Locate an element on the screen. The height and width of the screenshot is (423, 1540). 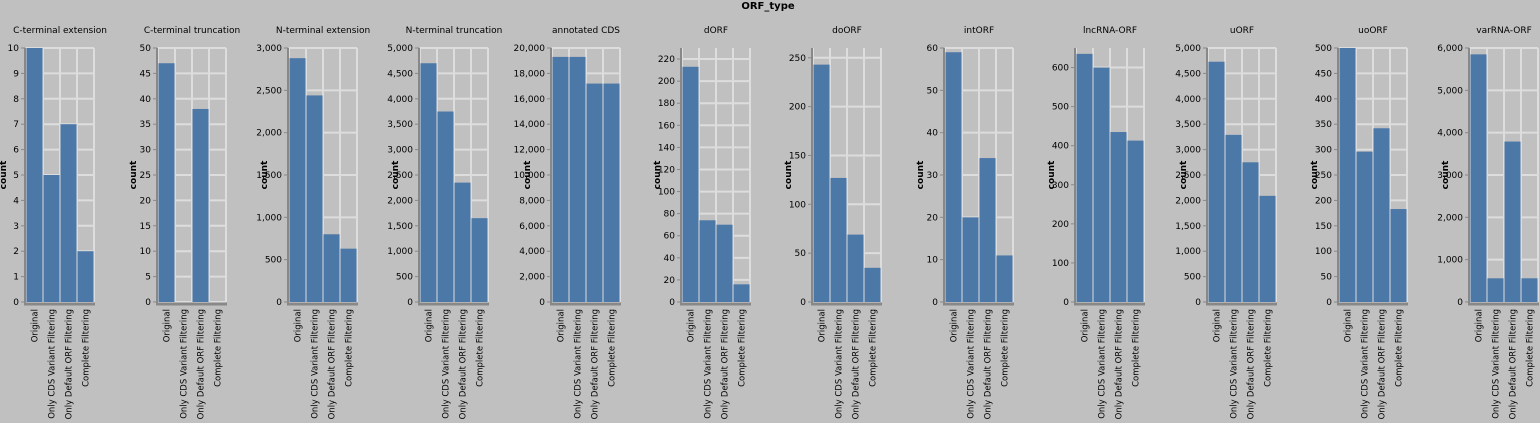
panel-title: C-terminal extension is located at coordinates (60, 31).